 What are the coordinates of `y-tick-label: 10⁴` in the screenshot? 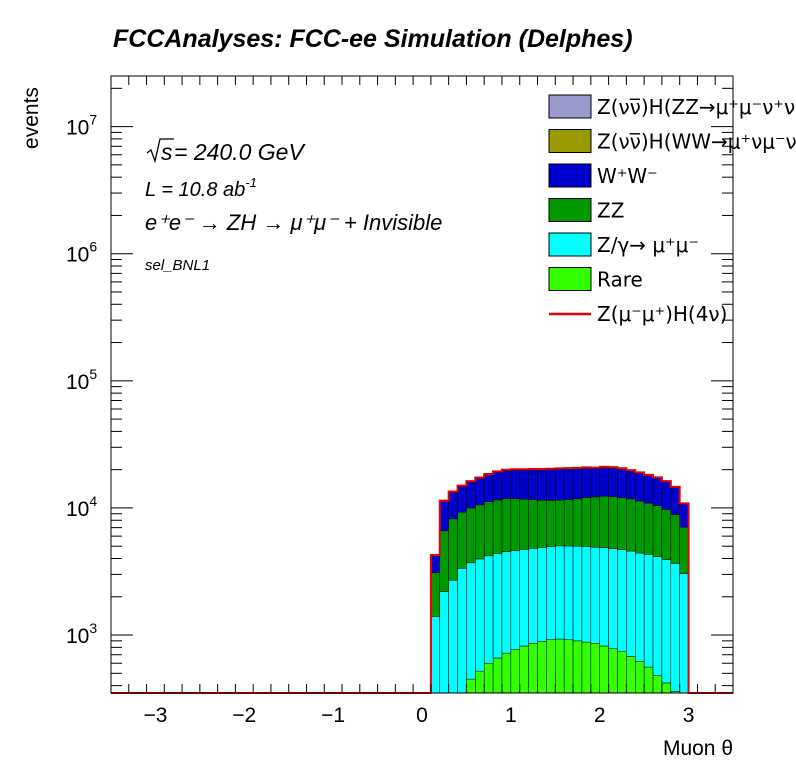 It's located at (81, 507).